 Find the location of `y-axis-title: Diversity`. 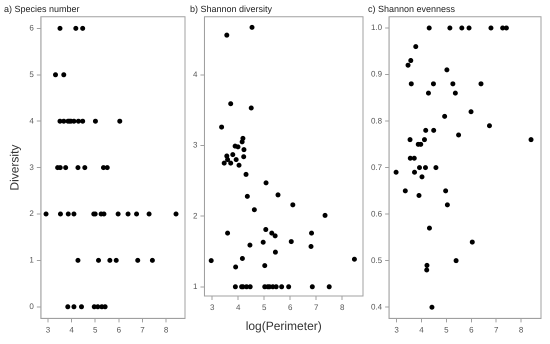

y-axis-title: Diversity is located at coordinates (15, 167).